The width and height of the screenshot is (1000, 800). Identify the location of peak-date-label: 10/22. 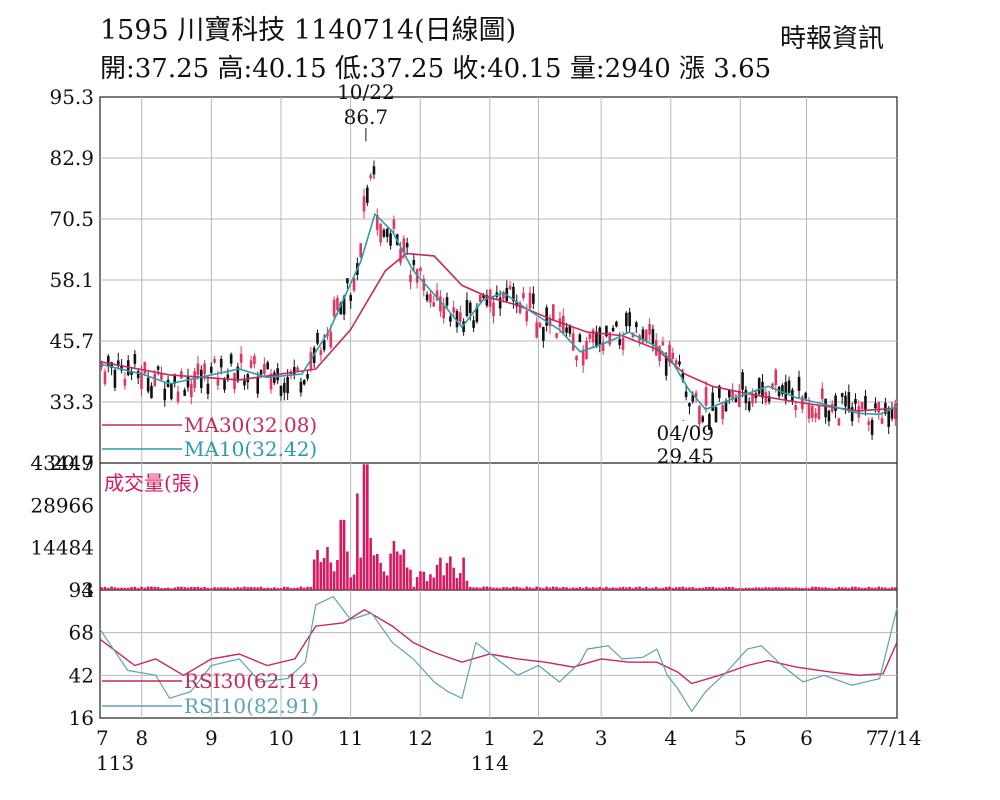
(366, 92).